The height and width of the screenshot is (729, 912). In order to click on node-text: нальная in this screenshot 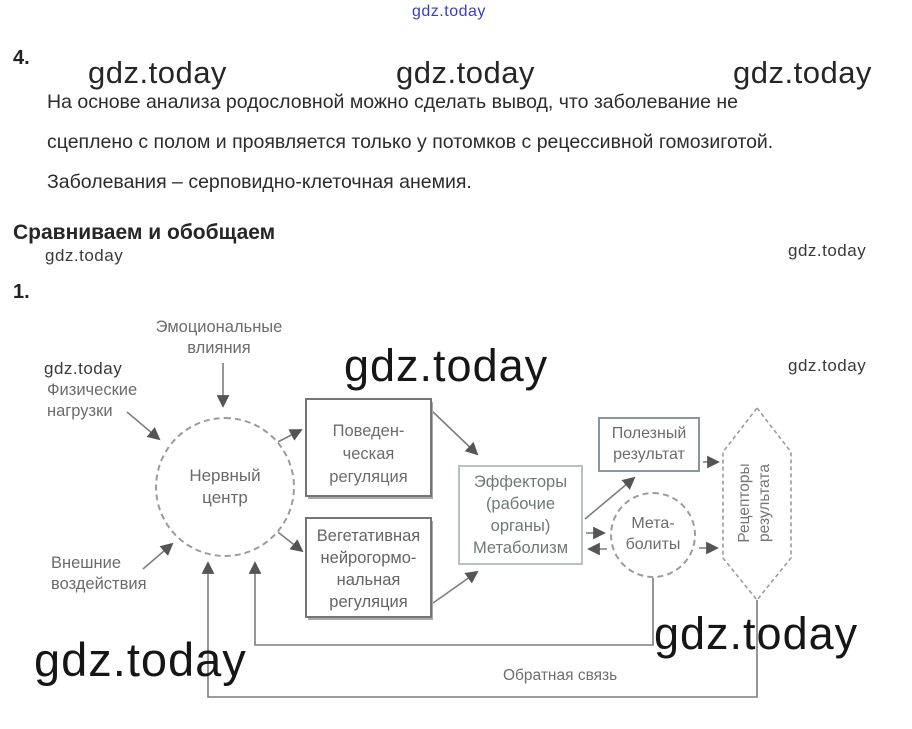, I will do `click(368, 580)`.